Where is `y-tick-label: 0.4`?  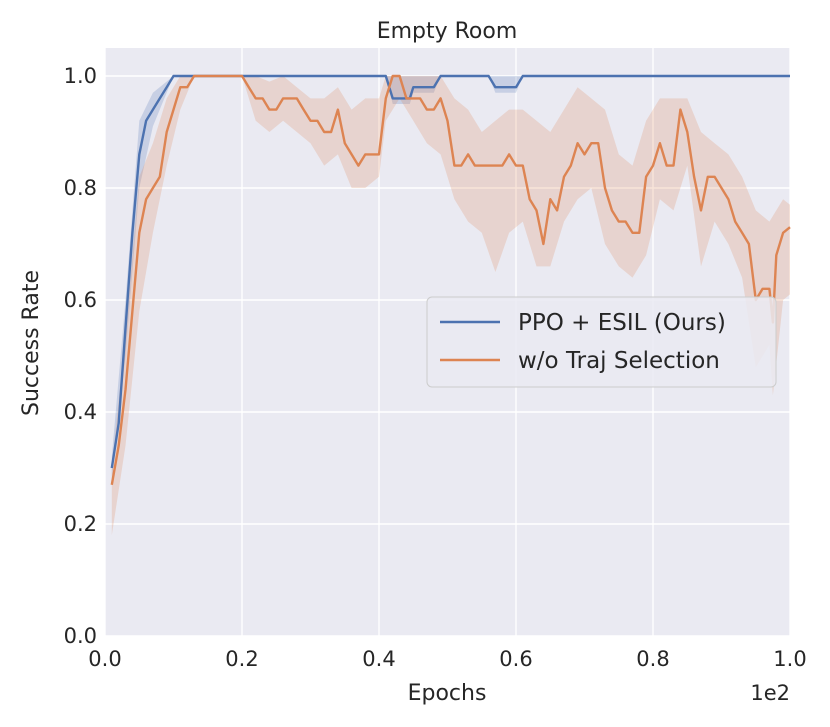
y-tick-label: 0.4 is located at coordinates (80, 412).